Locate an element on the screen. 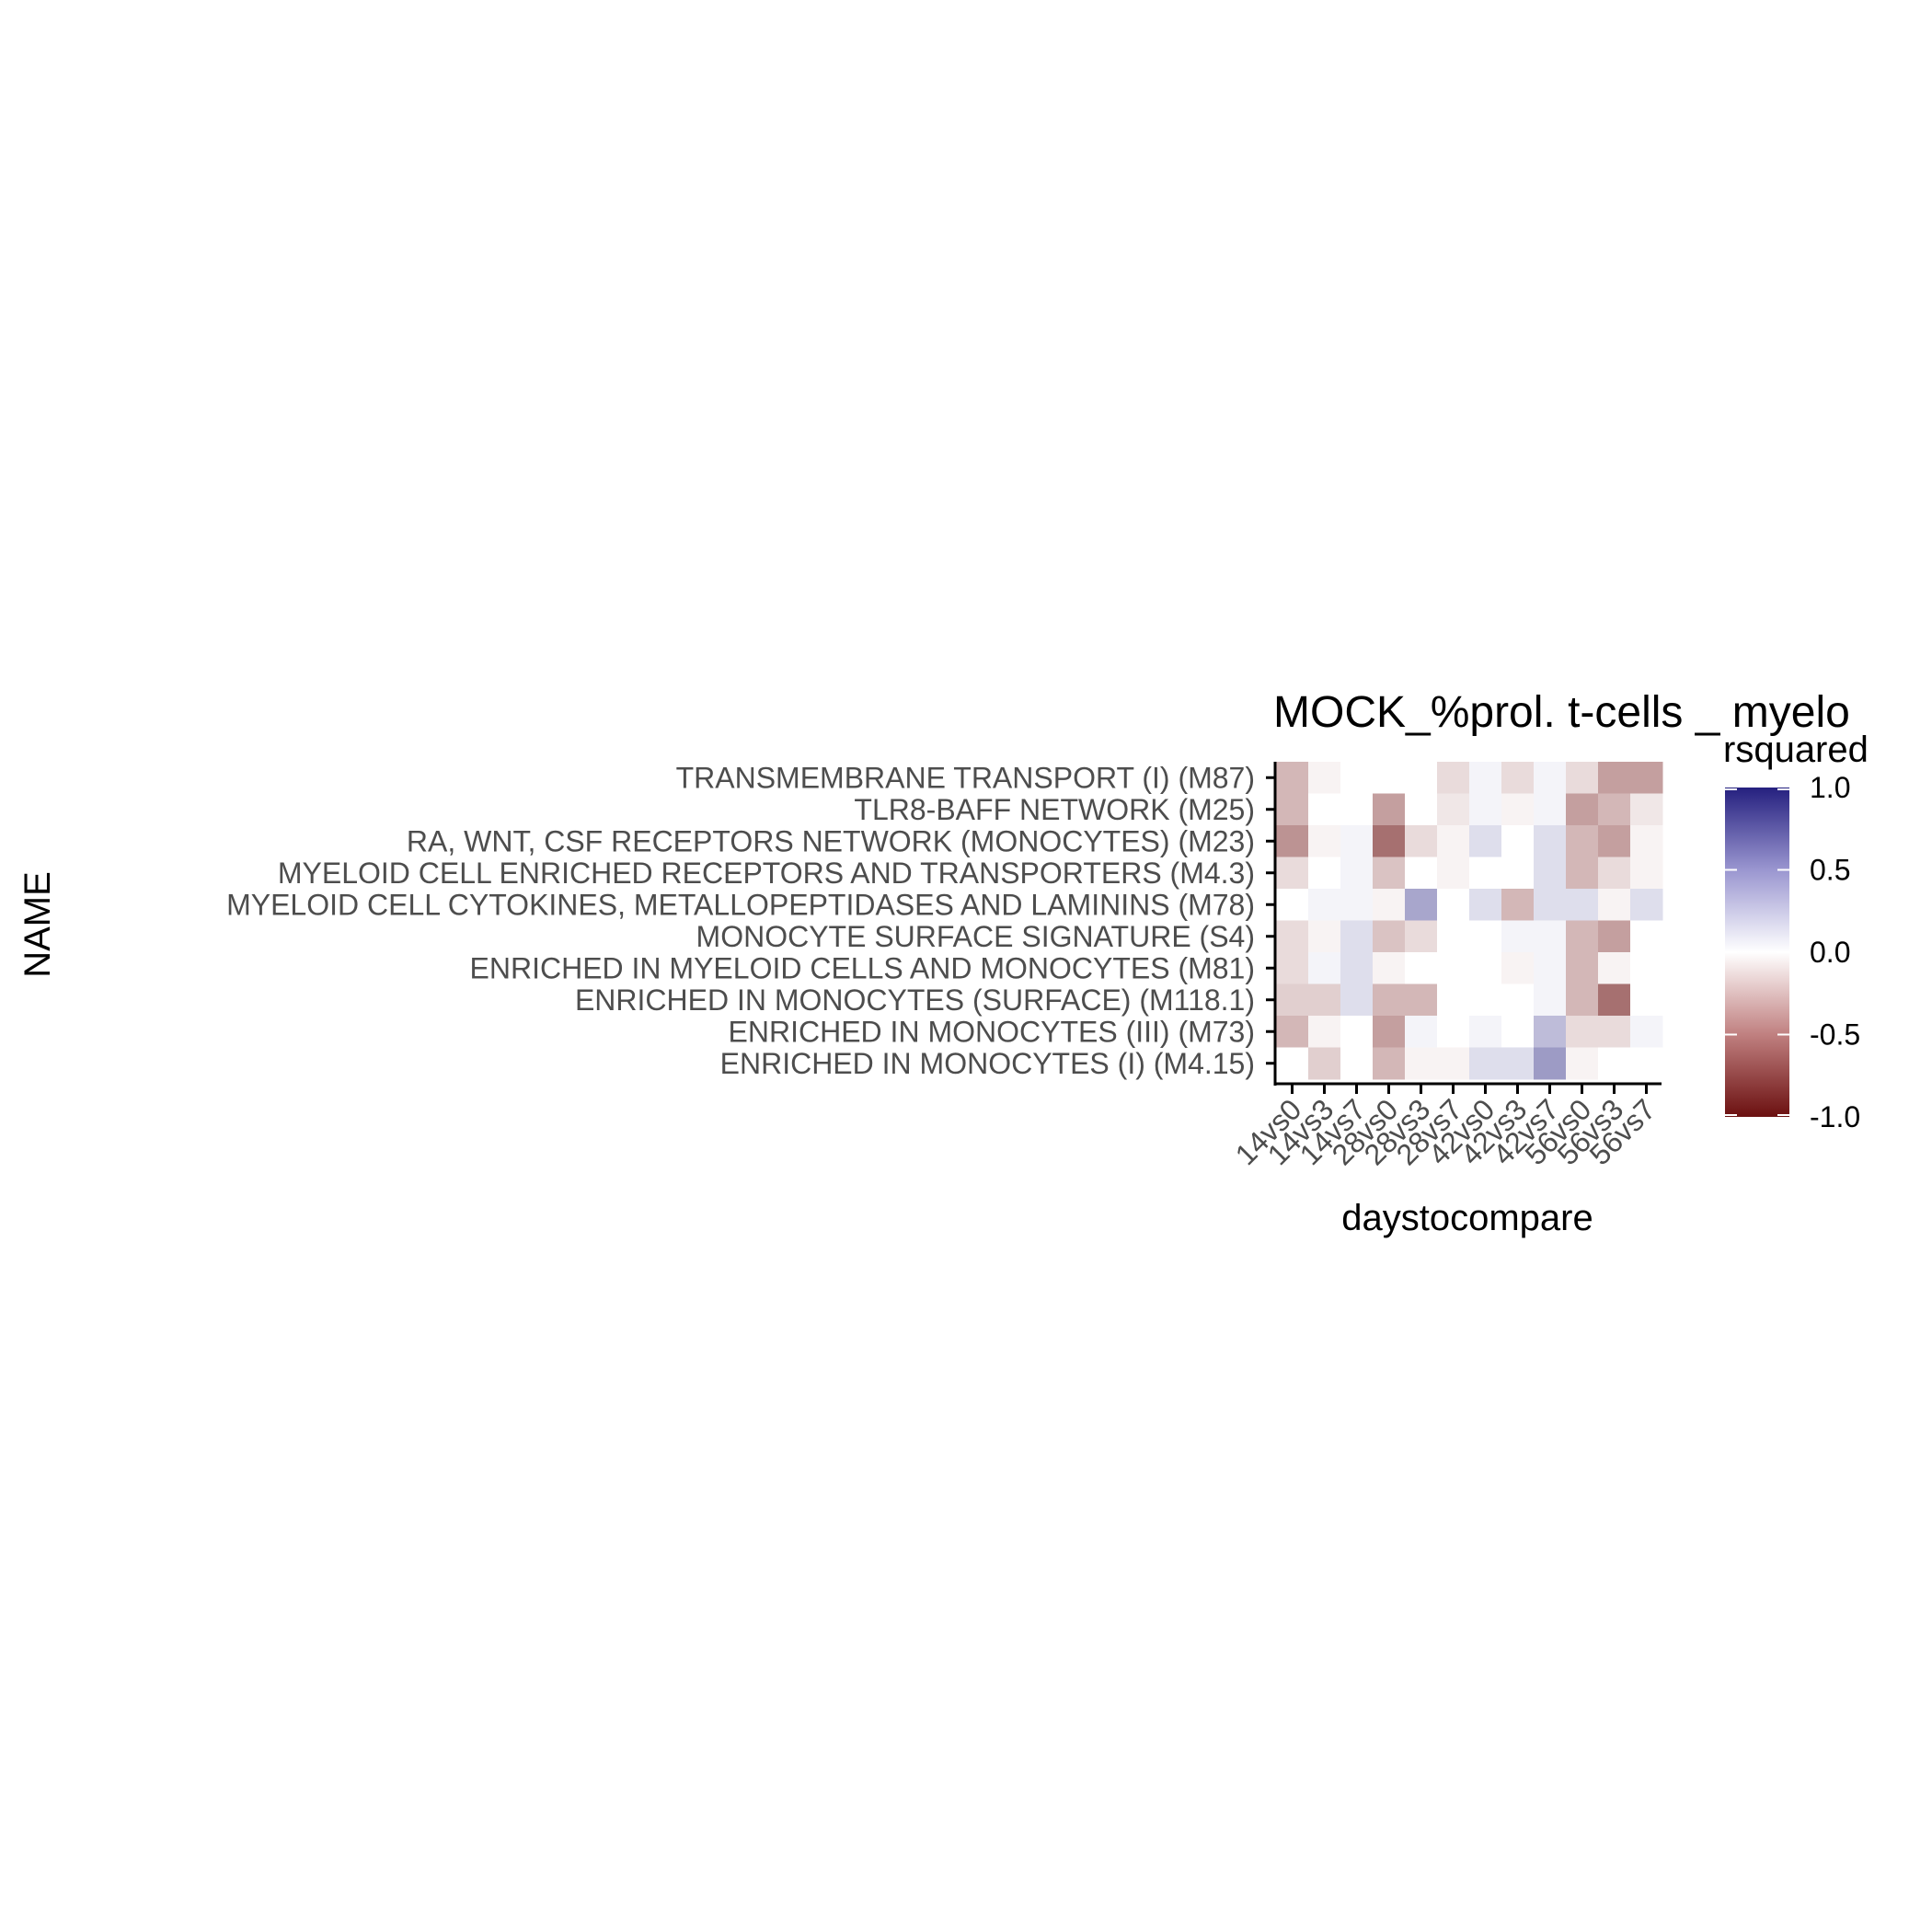 Image resolution: width=1932 pixels, height=1932 pixels. legend-tick-label: 1.0 is located at coordinates (1830, 787).